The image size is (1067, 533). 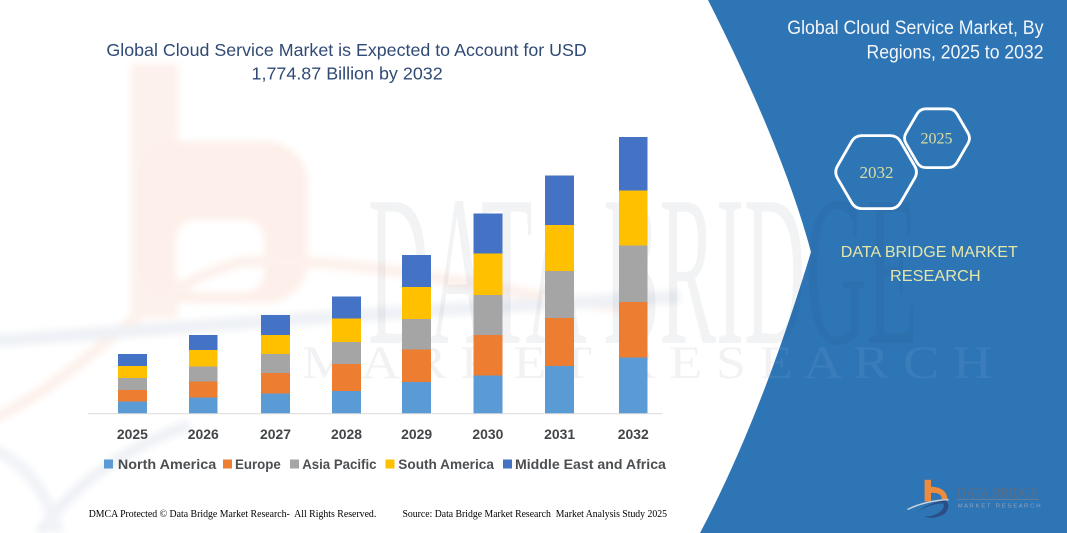 What do you see at coordinates (559, 434) in the screenshot?
I see `svg-text: 2031` at bounding box center [559, 434].